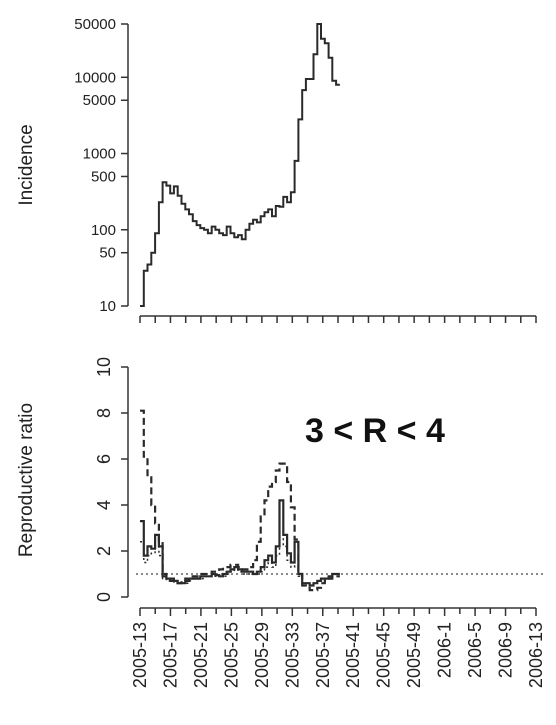  Describe the element at coordinates (103, 176) in the screenshot. I see `incidence-y-tick-label: 500` at that location.